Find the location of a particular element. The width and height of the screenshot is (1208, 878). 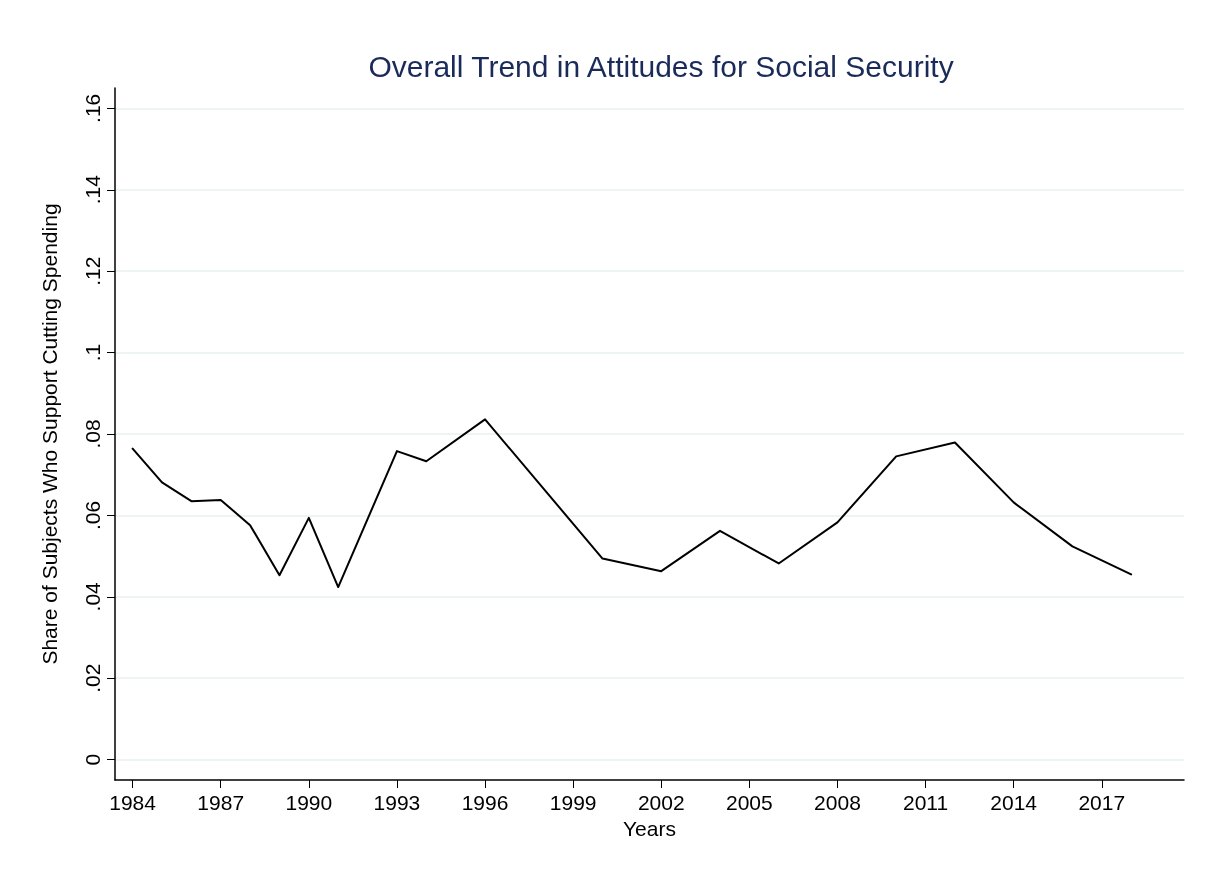

y-tick-label: .1 is located at coordinates (92, 352).